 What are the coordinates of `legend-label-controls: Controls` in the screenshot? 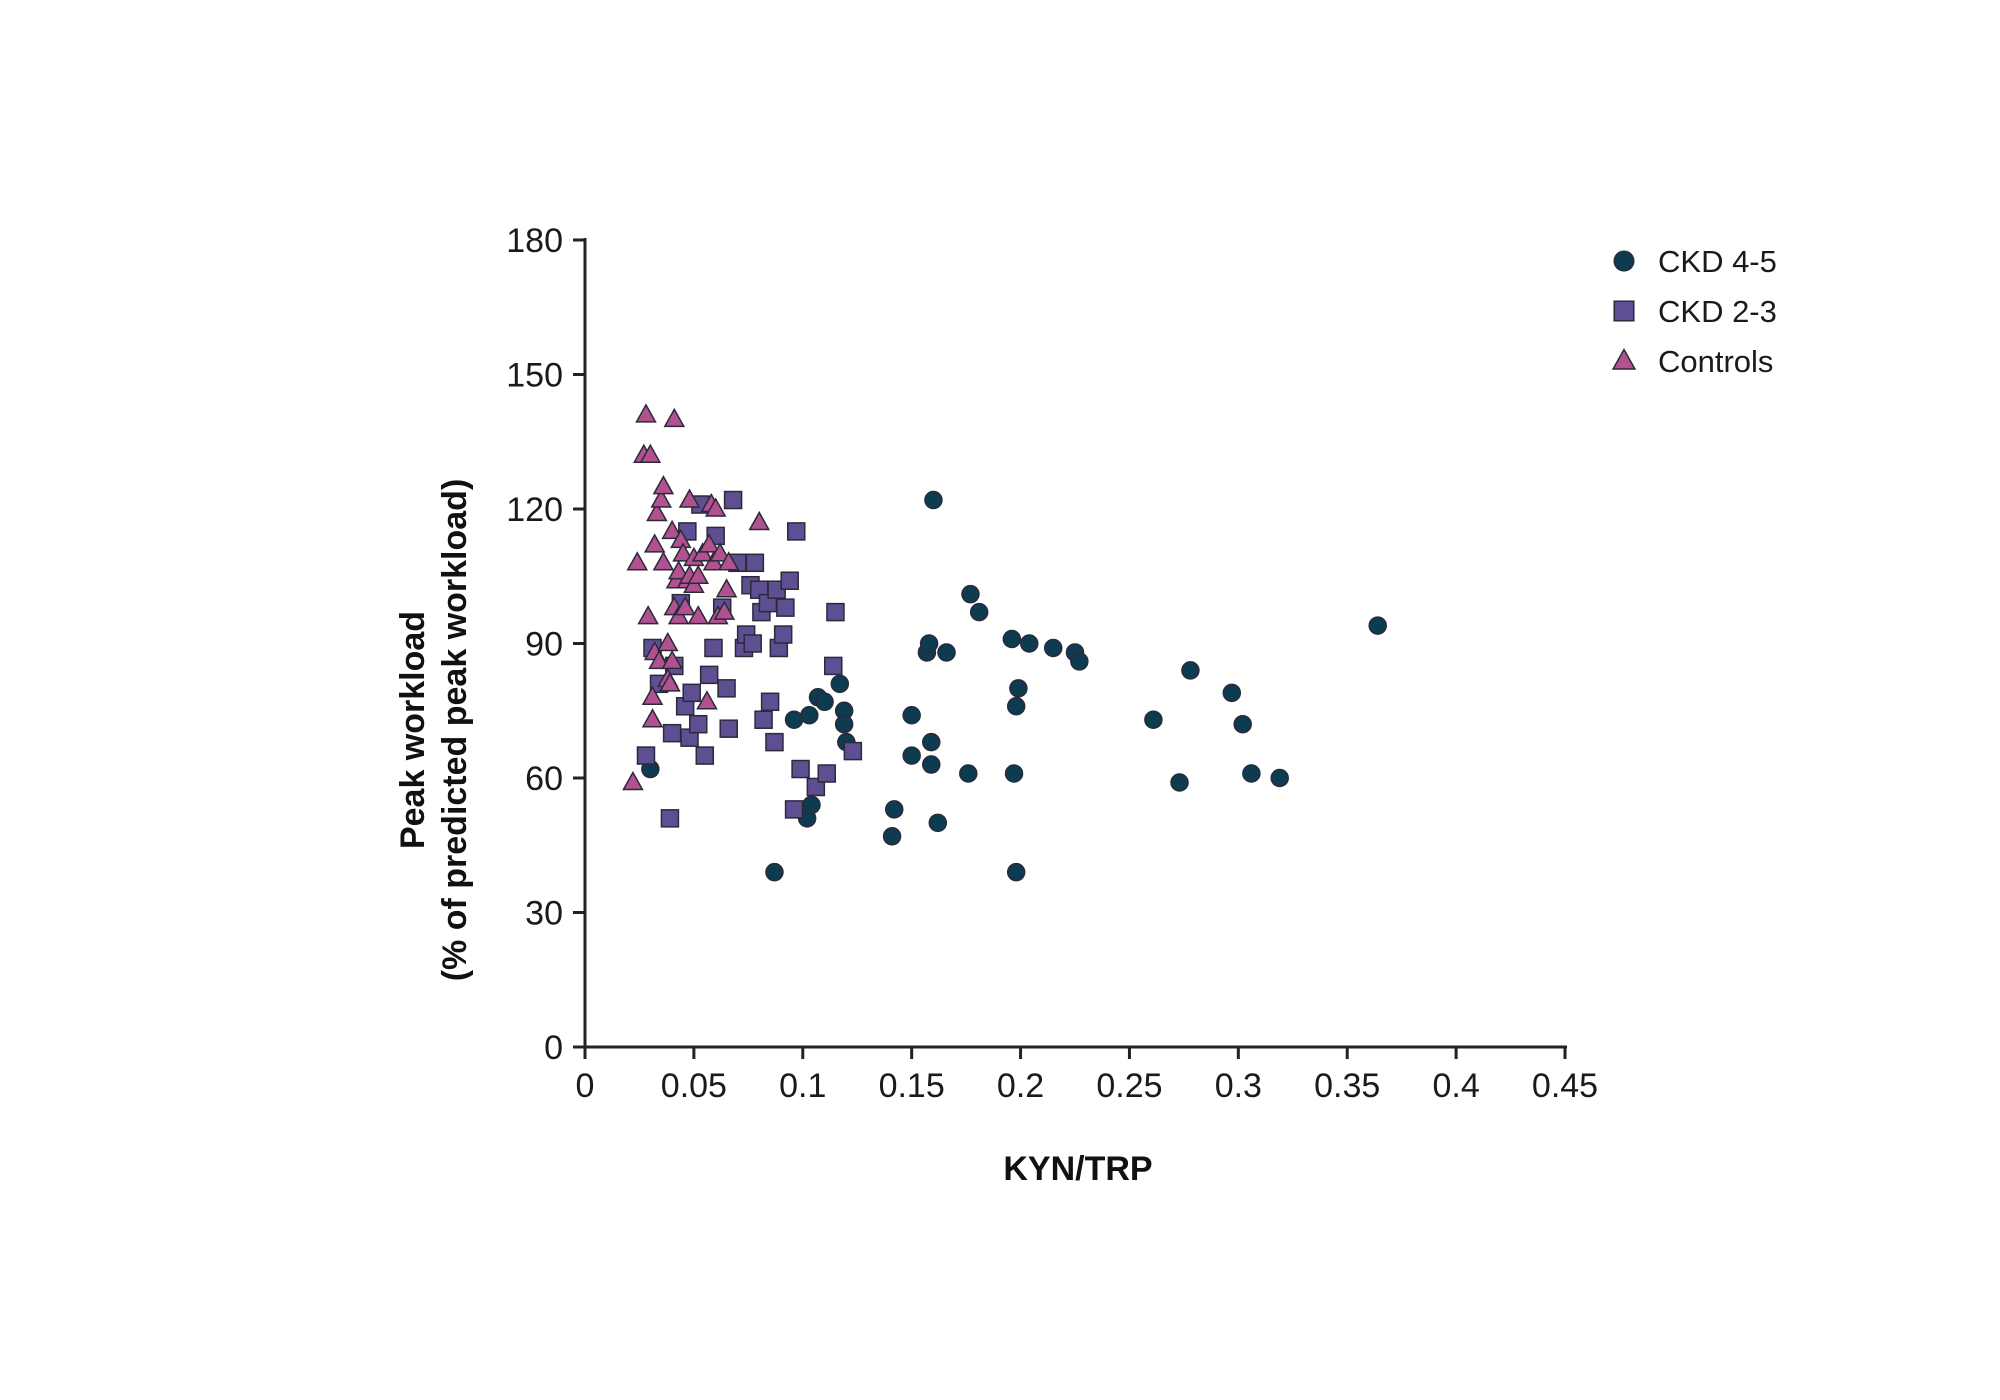 It's located at (1715, 361).